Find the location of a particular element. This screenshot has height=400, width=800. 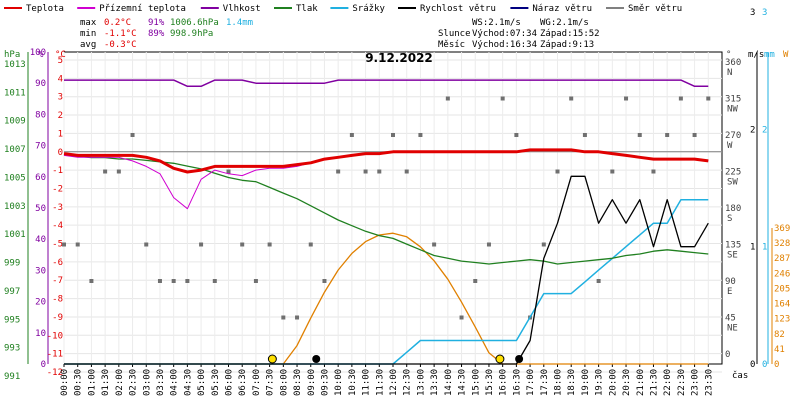

axis-pct-tick: 30 is located at coordinates (40, 271).